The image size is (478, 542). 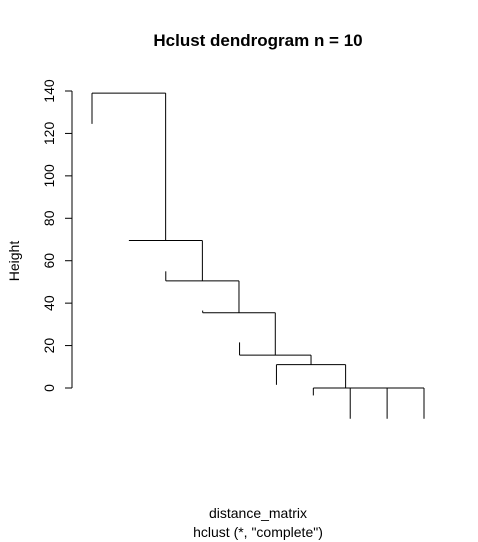 I want to click on y-tick-label: 40, so click(x=49, y=303).